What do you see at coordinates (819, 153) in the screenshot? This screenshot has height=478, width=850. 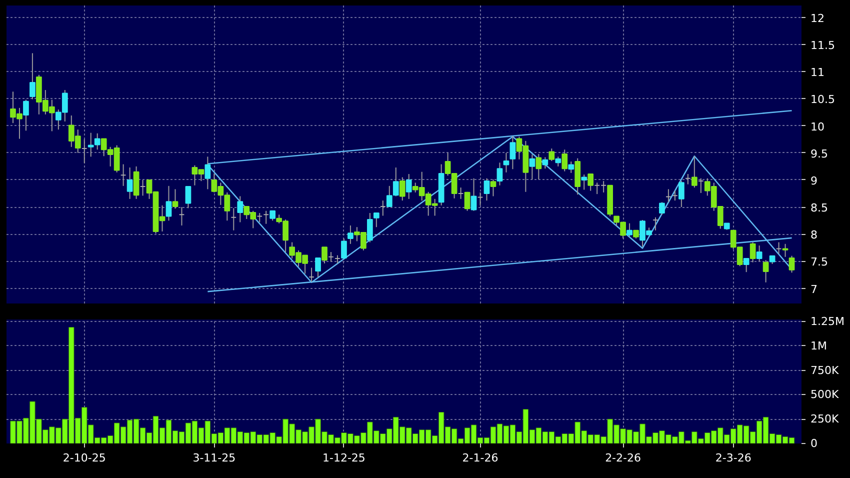 I see `y-tick-label: 9.5` at bounding box center [819, 153].